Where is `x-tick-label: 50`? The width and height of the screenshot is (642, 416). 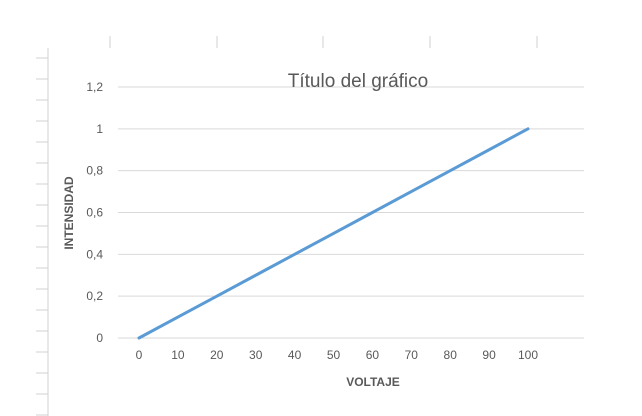 x-tick-label: 50 is located at coordinates (334, 355).